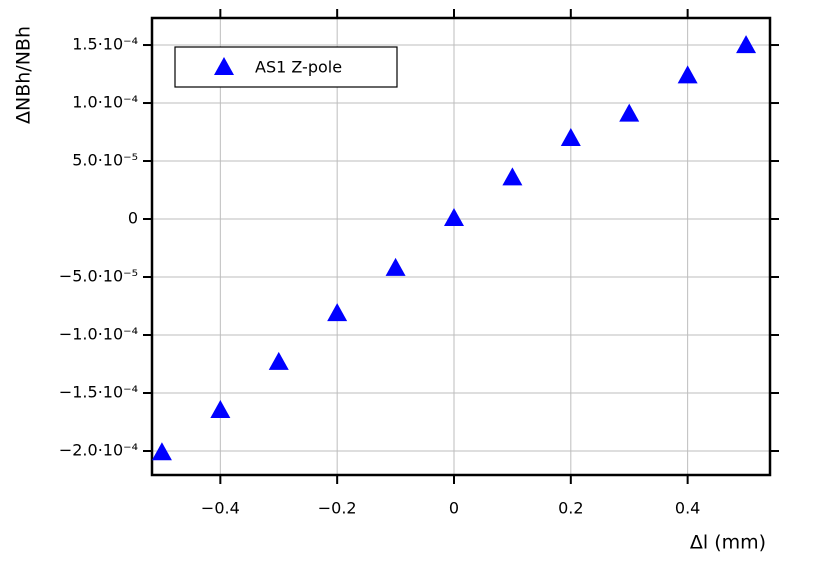 Image resolution: width=822 pixels, height=570 pixels. What do you see at coordinates (98, 334) in the screenshot?
I see `y-tick-label: −1.0·10⁻⁴` at bounding box center [98, 334].